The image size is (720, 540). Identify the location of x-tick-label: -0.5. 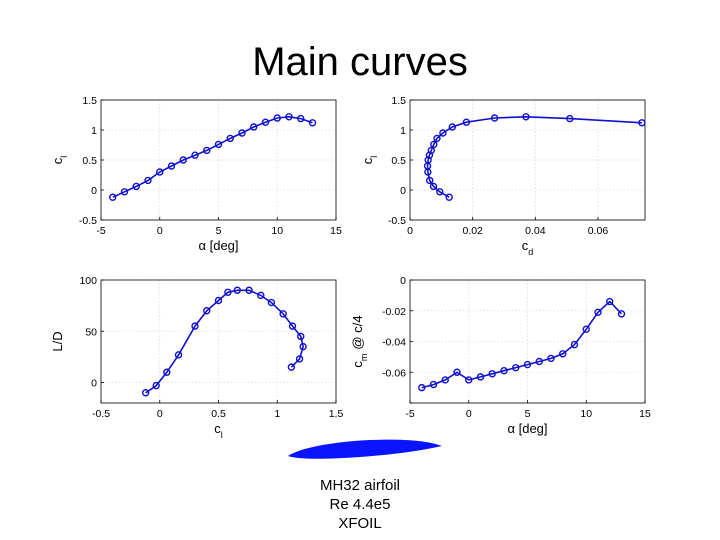
(101, 414).